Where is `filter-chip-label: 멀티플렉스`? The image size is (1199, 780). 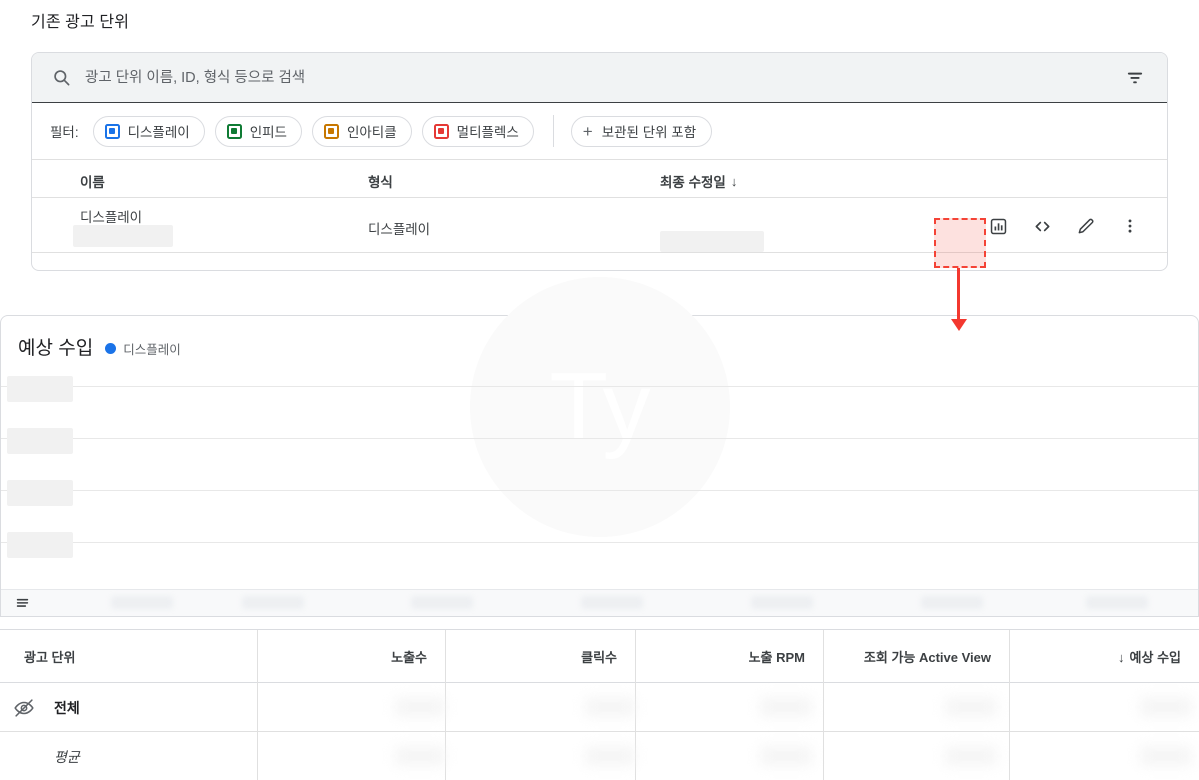 filter-chip-label: 멀티플렉스 is located at coordinates (487, 132).